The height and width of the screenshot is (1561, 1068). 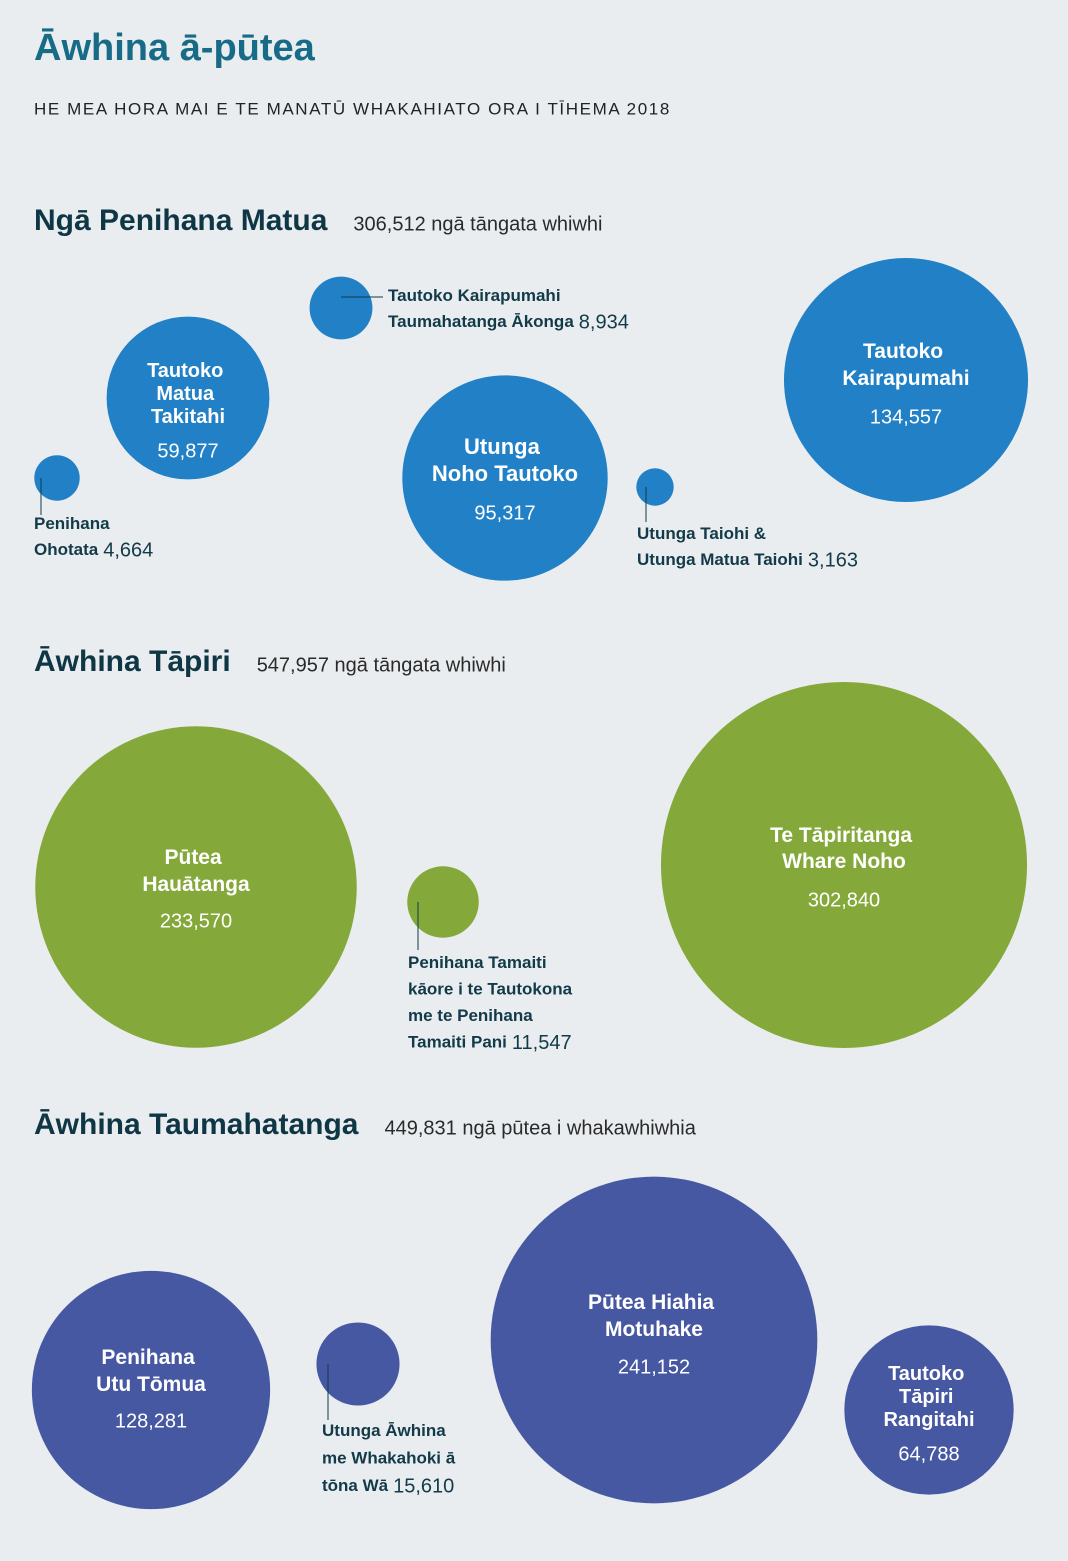 What do you see at coordinates (928, 1454) in the screenshot?
I see `bubble-value: 64,788` at bounding box center [928, 1454].